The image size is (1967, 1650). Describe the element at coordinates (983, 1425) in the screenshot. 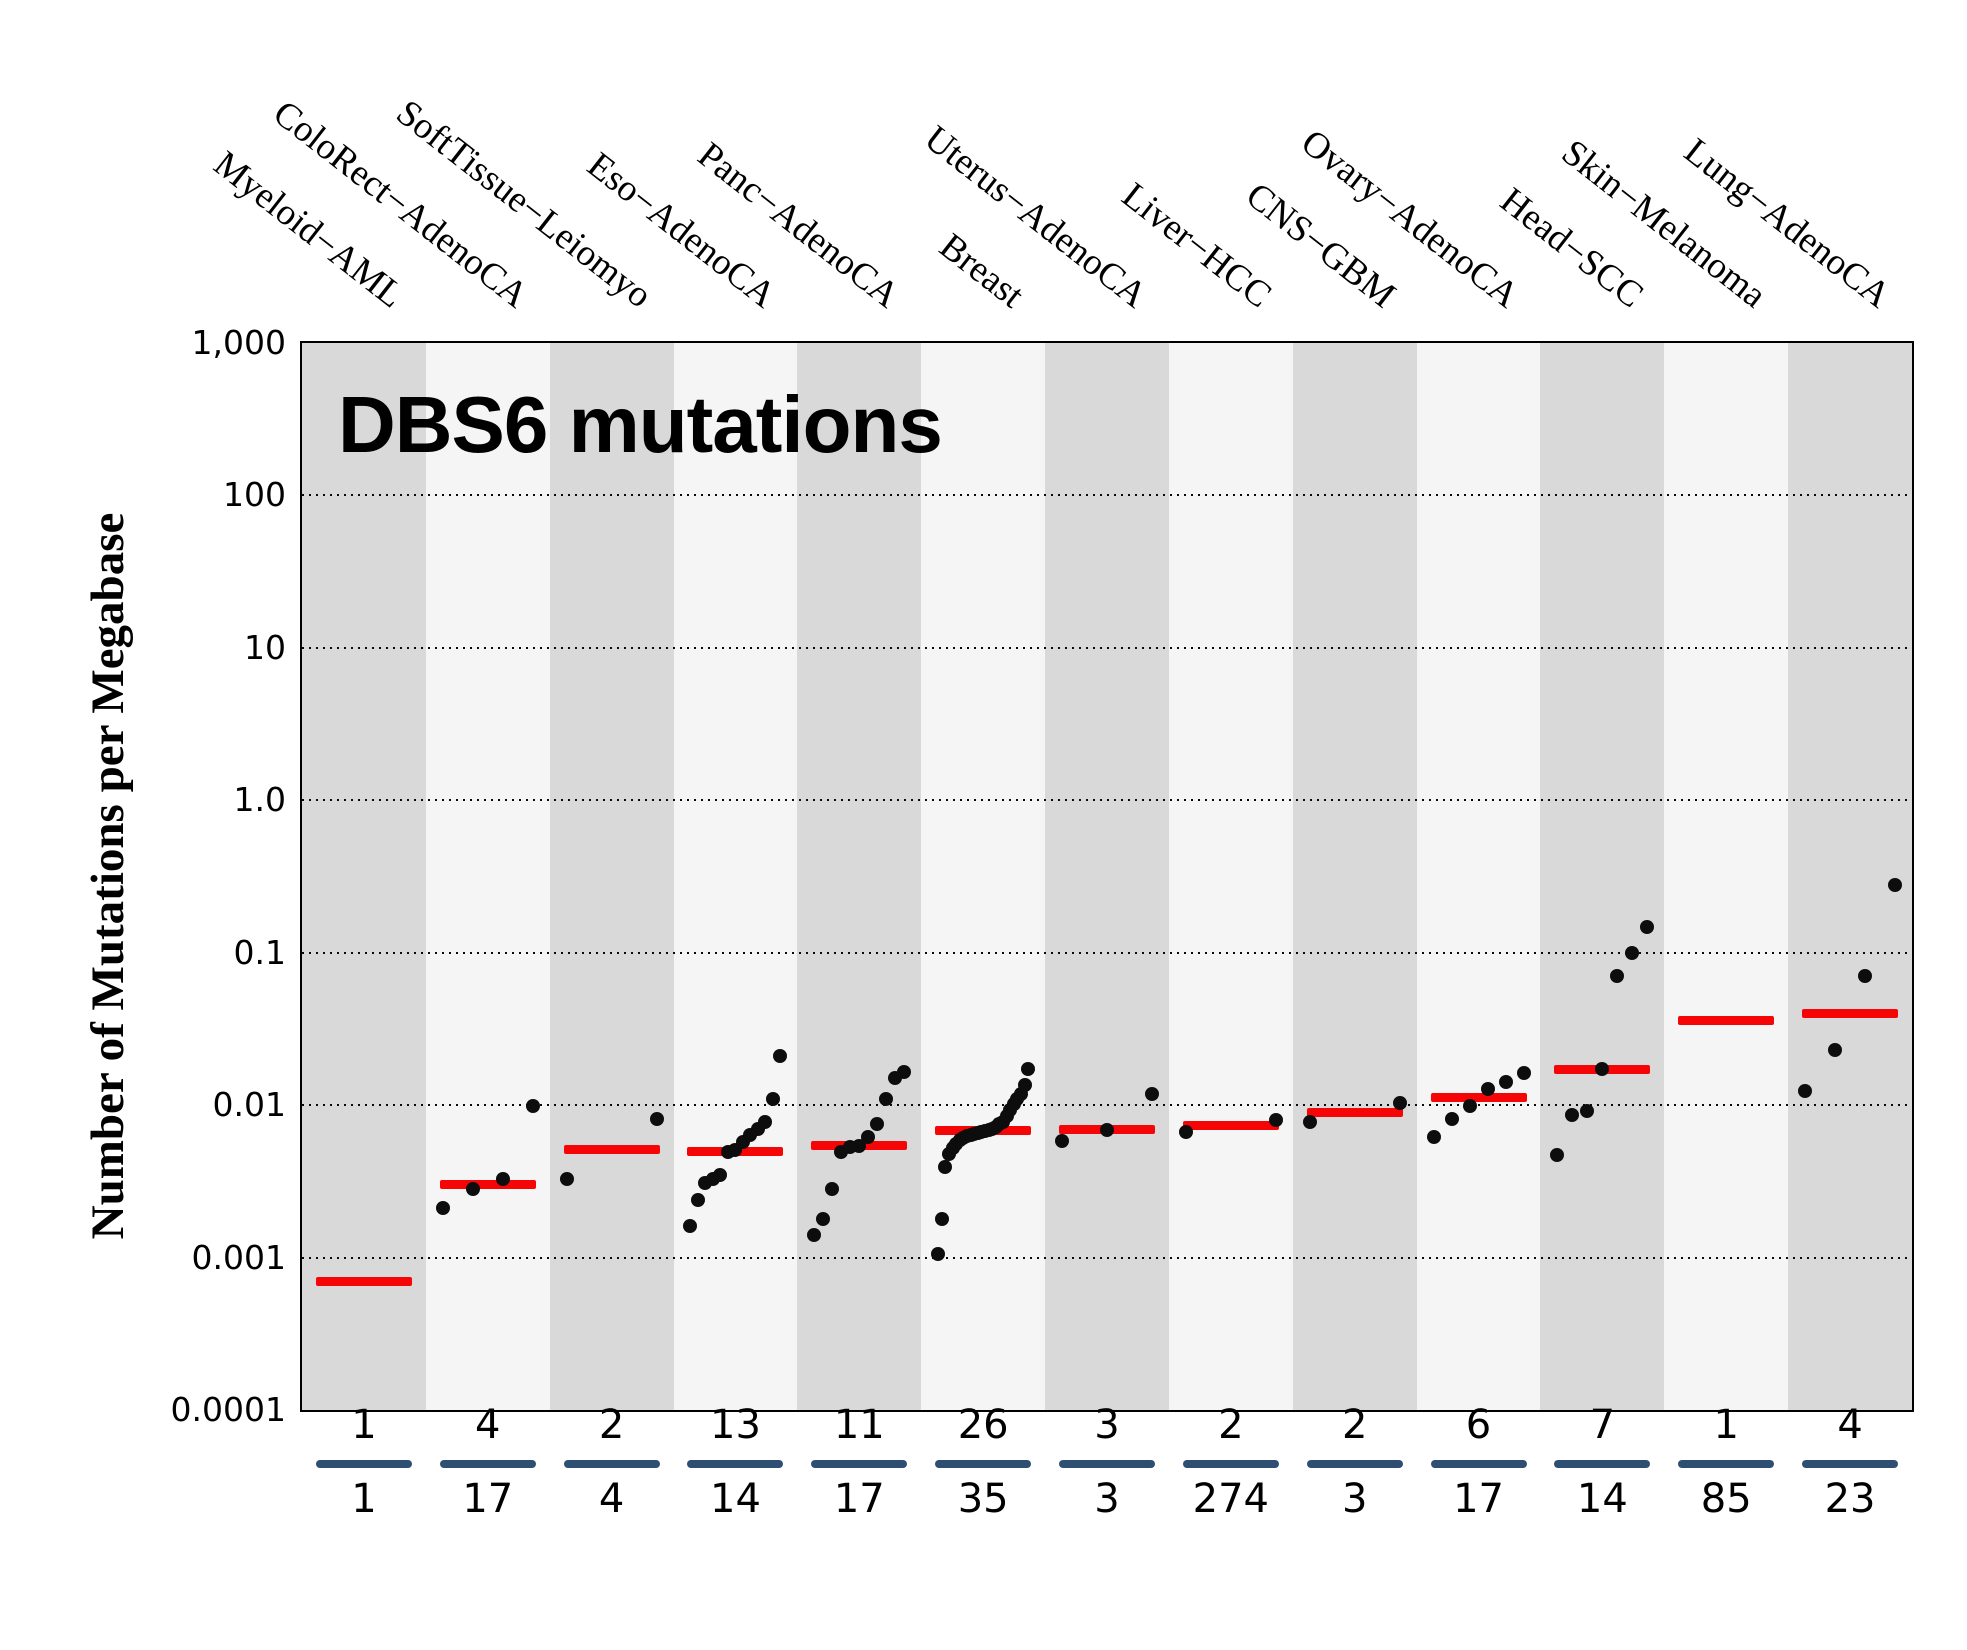

I see `numerator-count: 26` at that location.